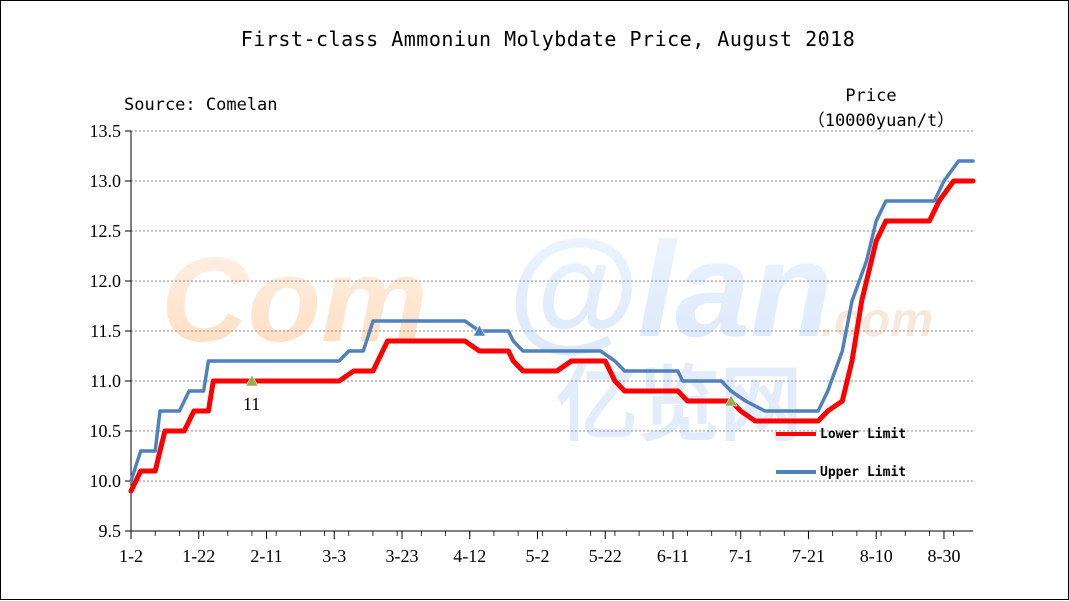  What do you see at coordinates (266, 556) in the screenshot?
I see `x-tick-label-2: 2-11` at bounding box center [266, 556].